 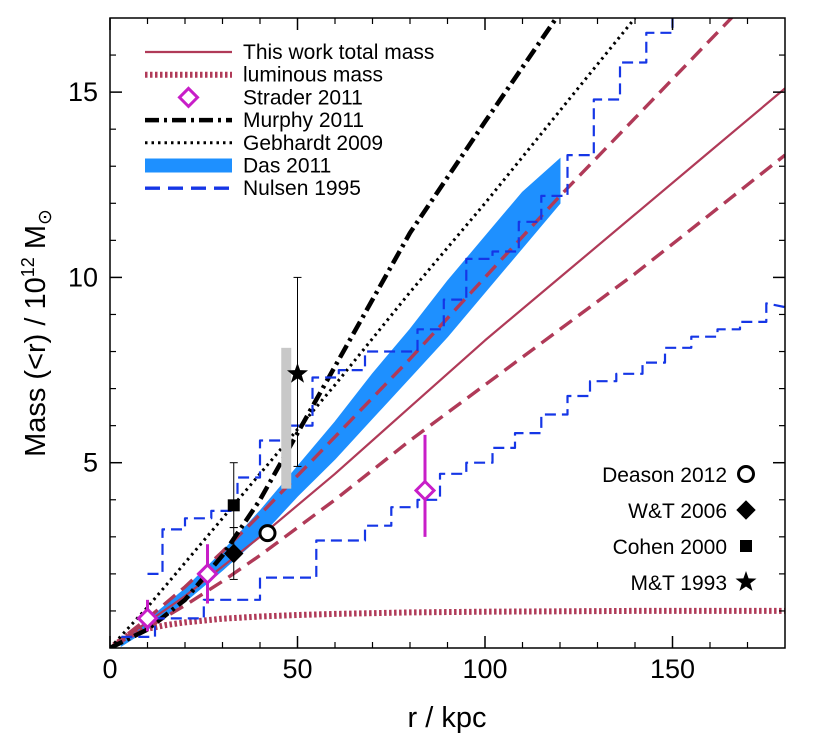 I want to click on x-tick-label: 100, so click(x=484, y=669).